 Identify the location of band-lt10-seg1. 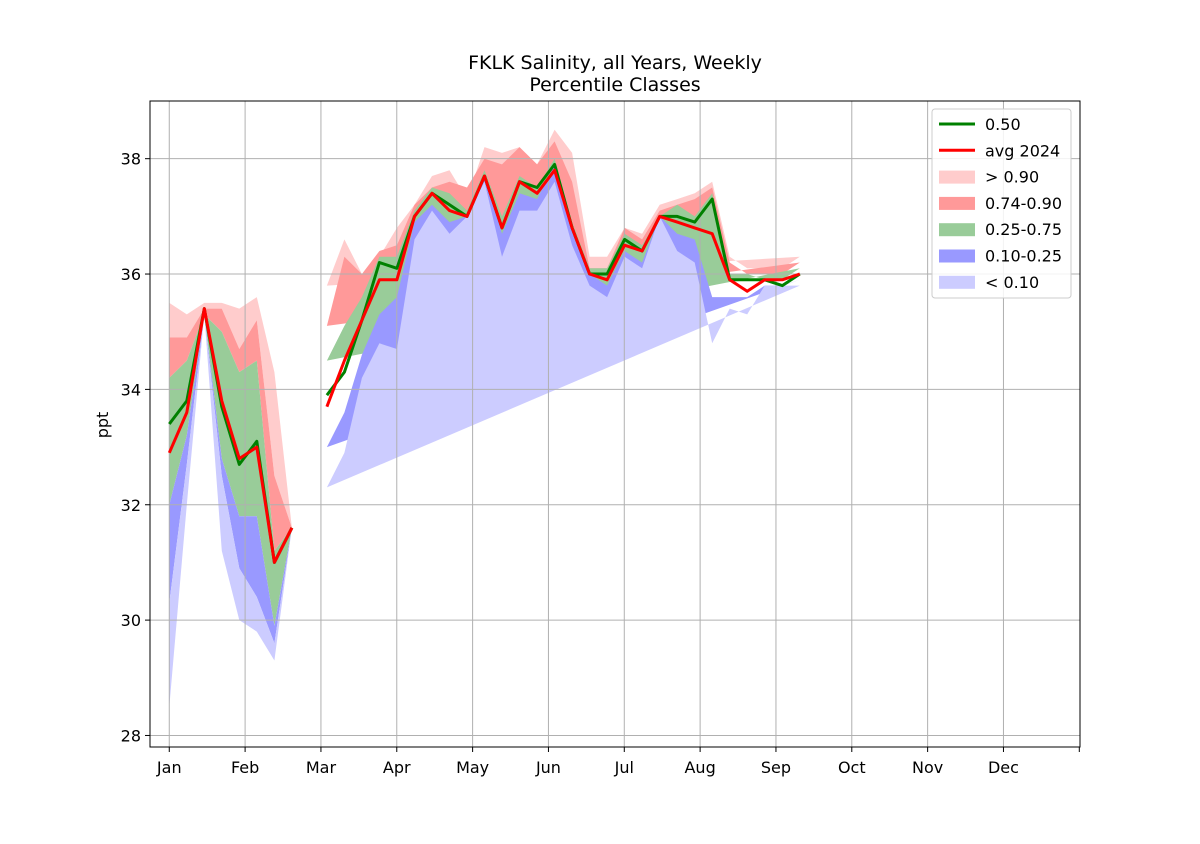
(563, 334).